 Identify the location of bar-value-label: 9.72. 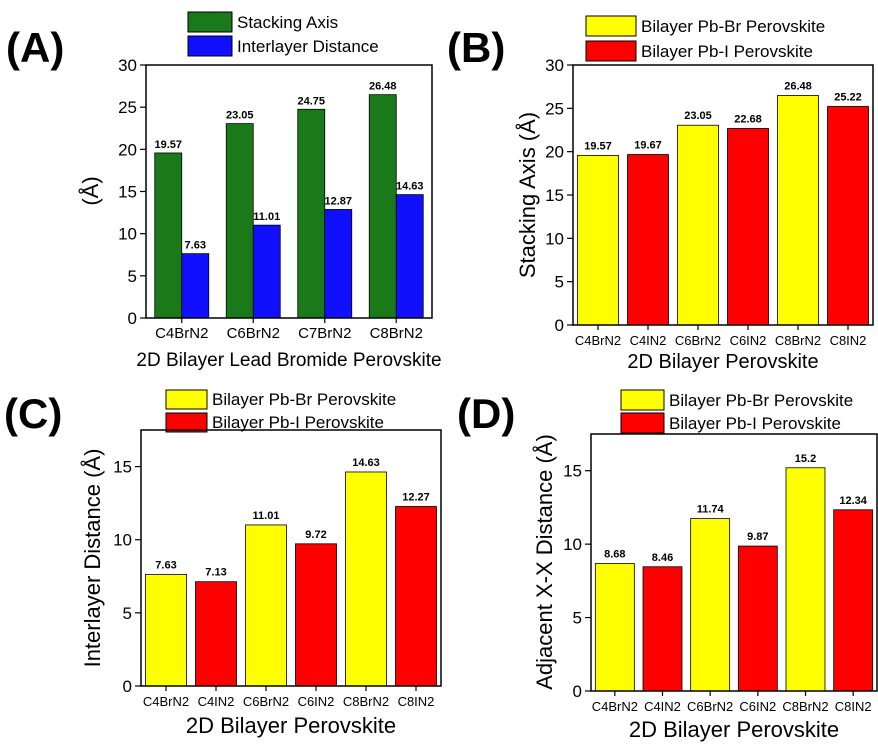
(315, 535).